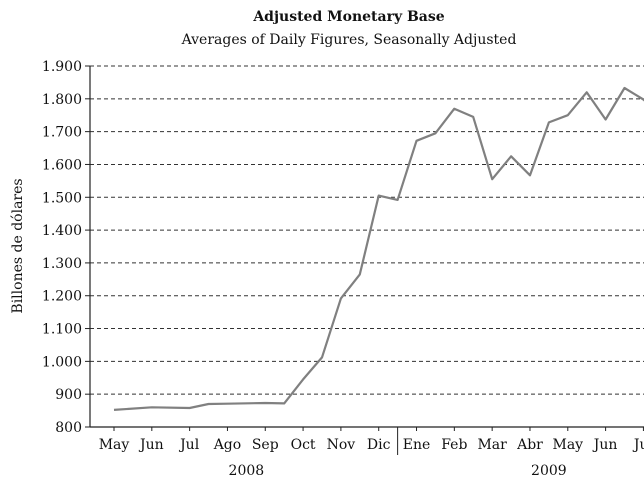 This screenshot has height=479, width=644. Describe the element at coordinates (68, 395) in the screenshot. I see `y-tick-label: 900` at that location.